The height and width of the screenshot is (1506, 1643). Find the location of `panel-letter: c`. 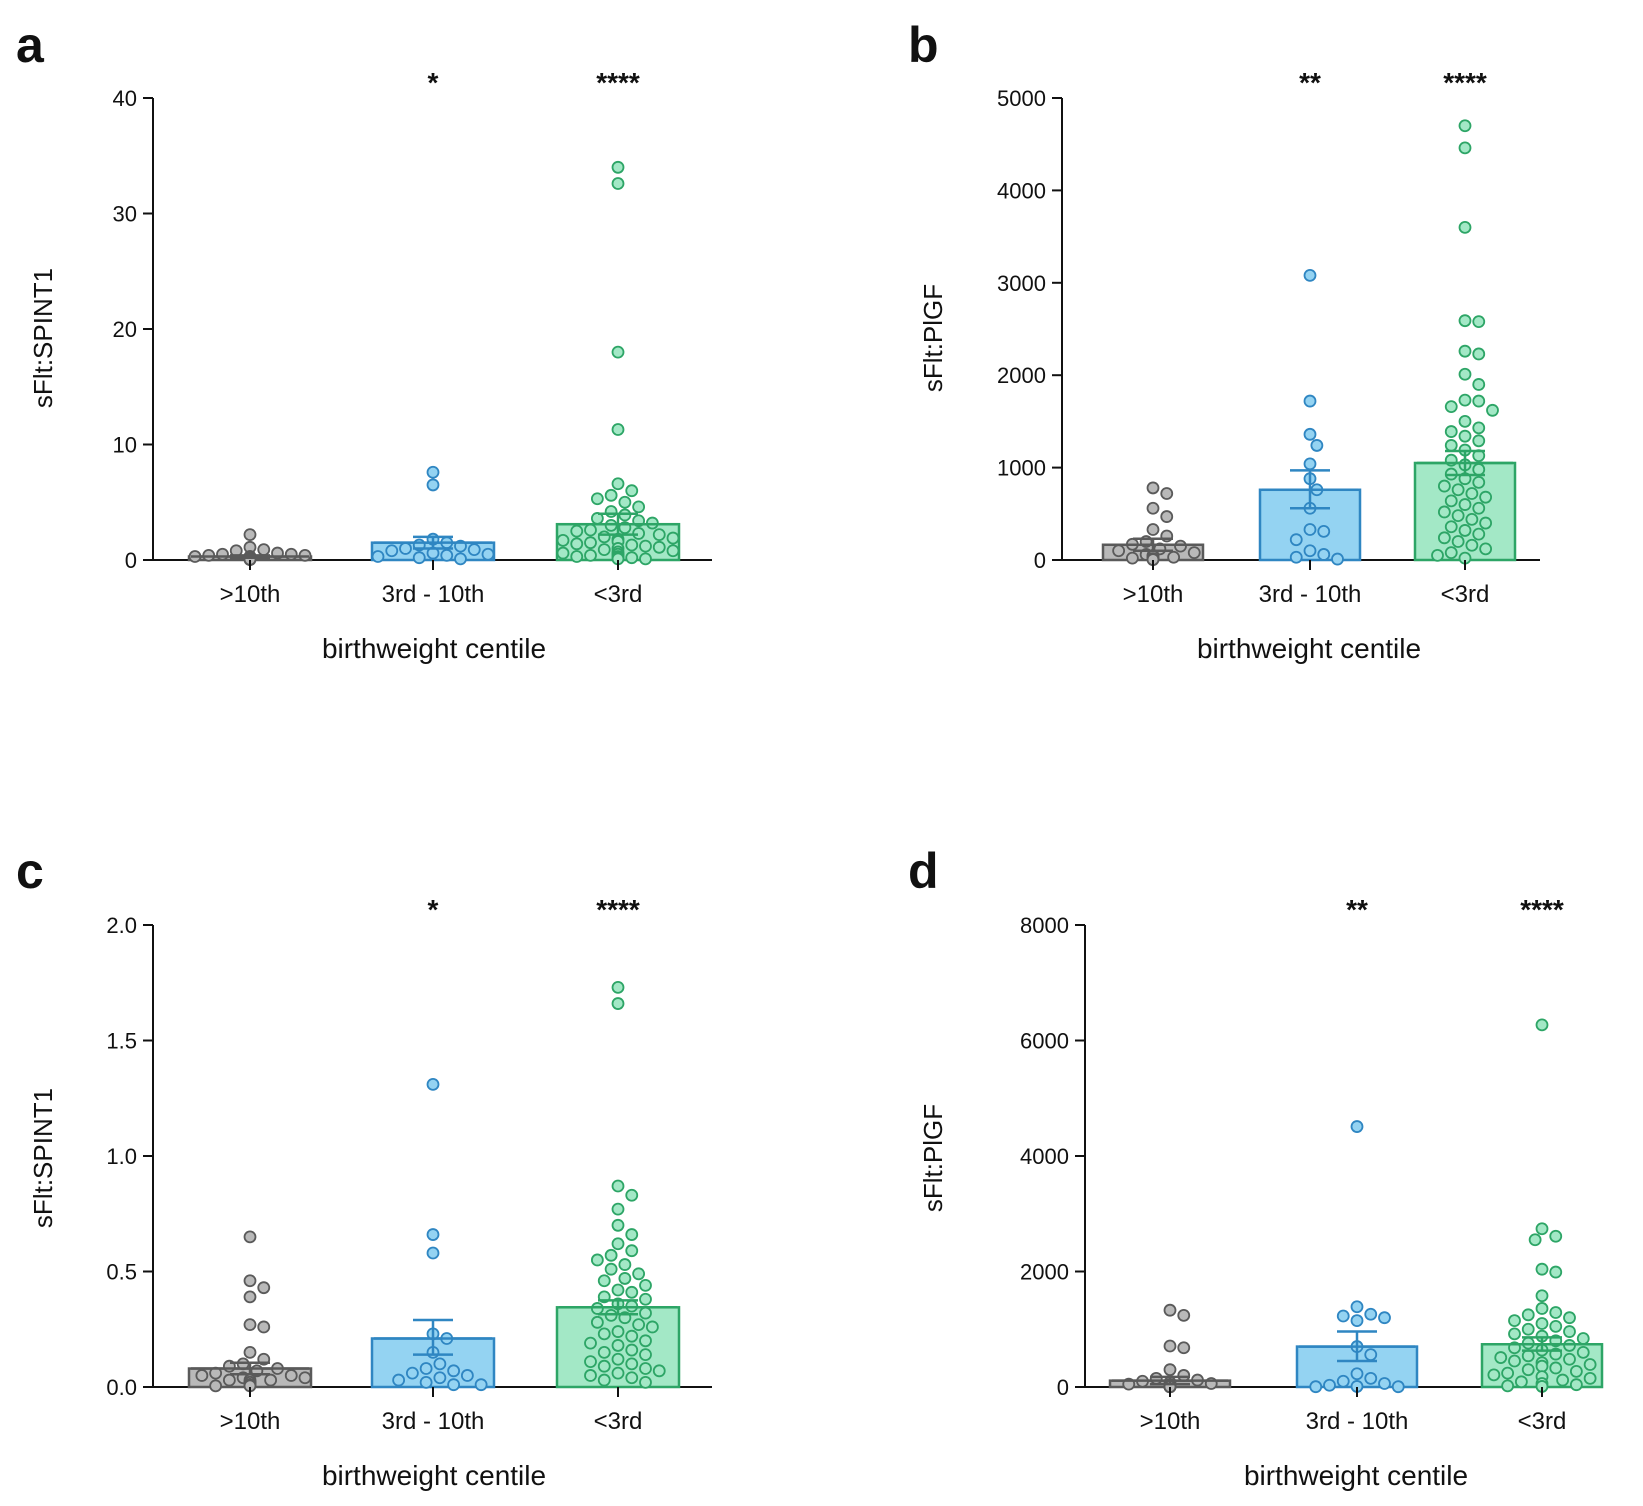

panel-letter: c is located at coordinates (30, 871).